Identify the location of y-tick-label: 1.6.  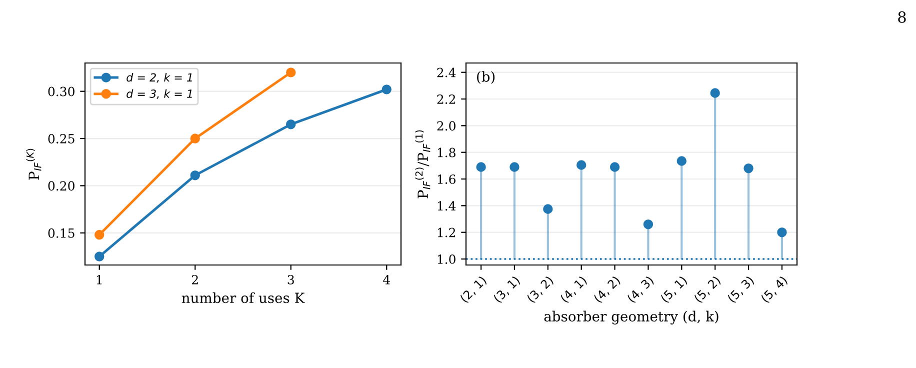
(447, 179).